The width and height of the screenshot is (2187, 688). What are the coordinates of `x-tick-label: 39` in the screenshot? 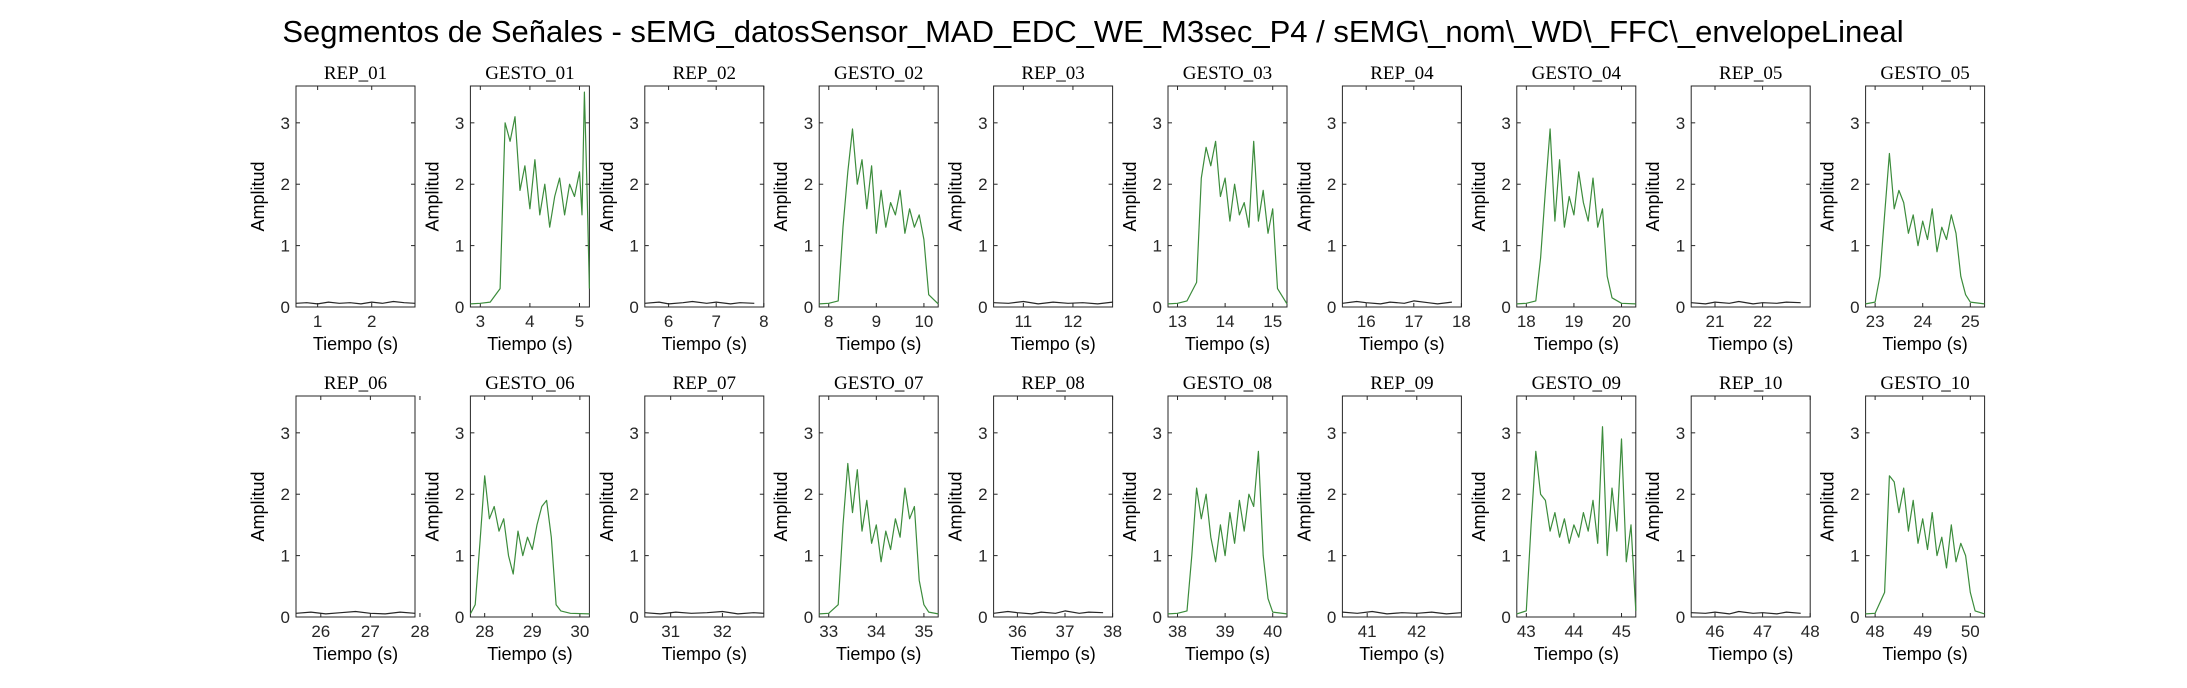 It's located at (1225, 631).